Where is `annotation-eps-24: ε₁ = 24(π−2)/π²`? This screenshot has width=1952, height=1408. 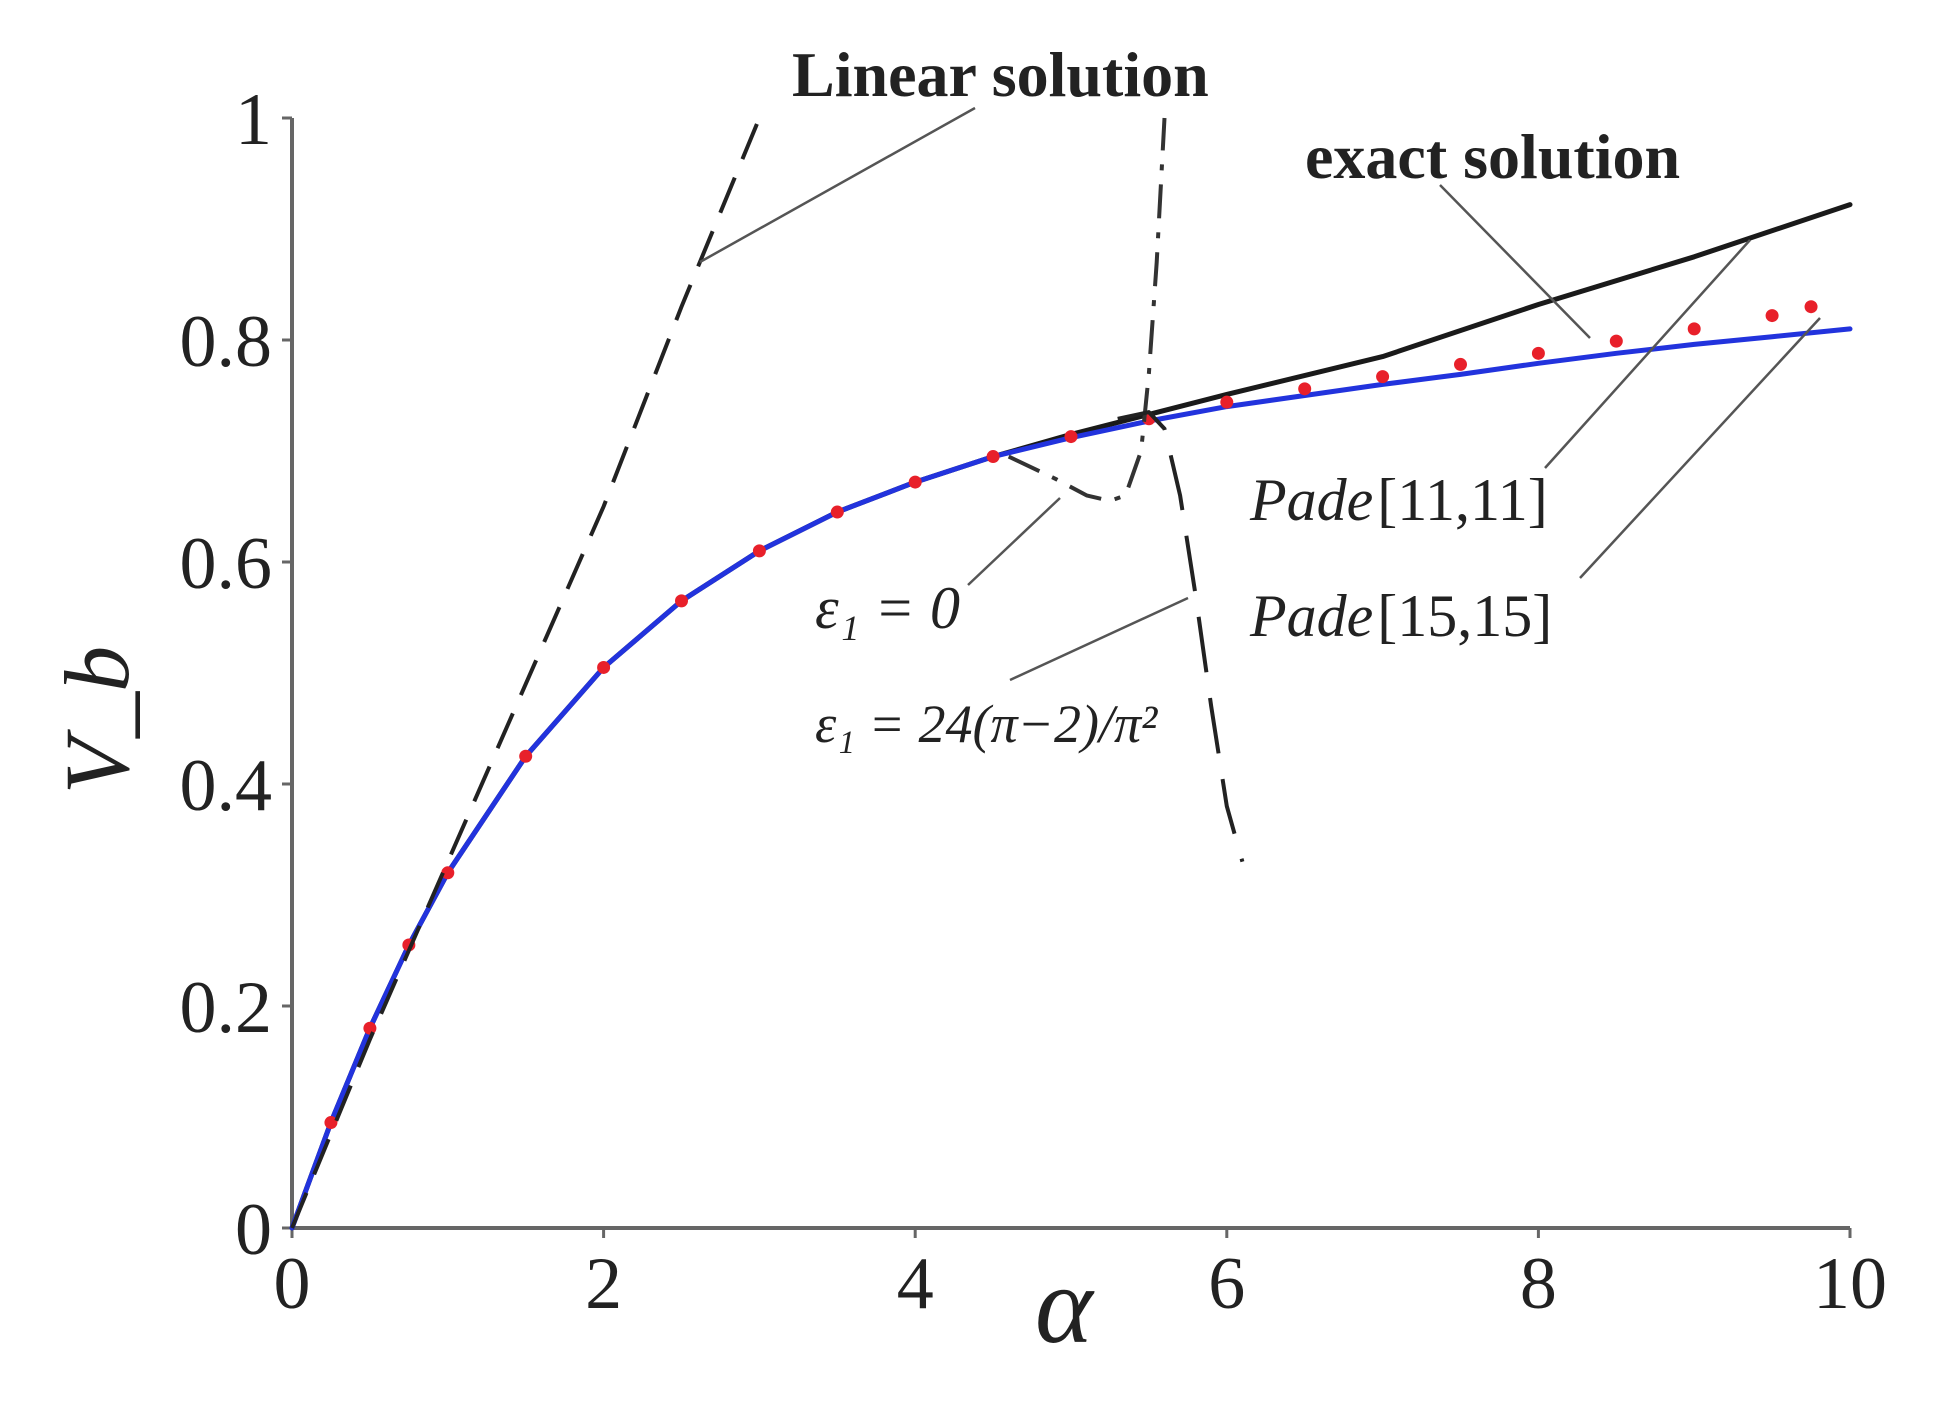 annotation-eps-24: ε₁ = 24(π−2)/π² is located at coordinates (986, 724).